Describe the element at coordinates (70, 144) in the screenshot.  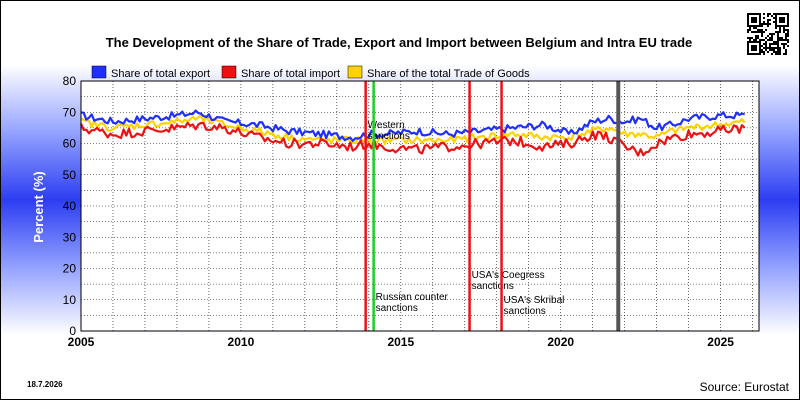
I see `y-tick-label: 60` at that location.